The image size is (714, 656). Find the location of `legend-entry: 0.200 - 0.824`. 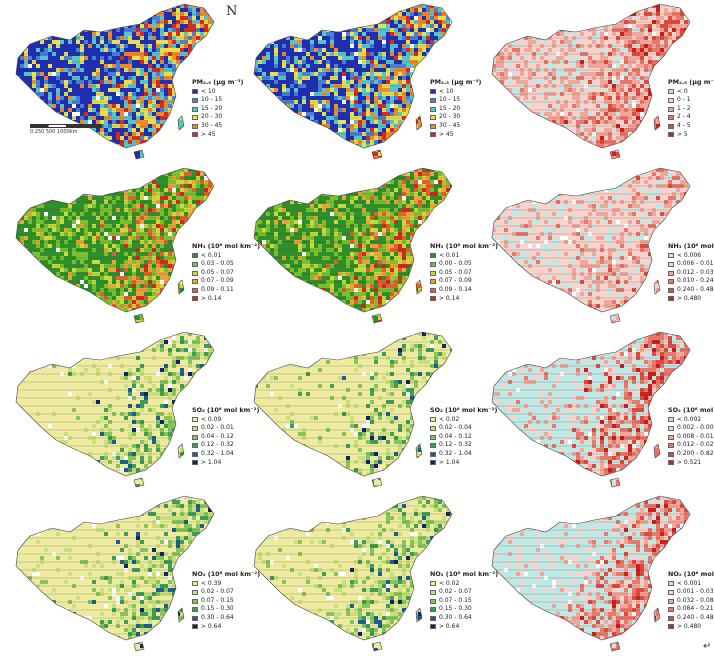

legend-entry: 0.200 - 0.824 is located at coordinates (691, 454).